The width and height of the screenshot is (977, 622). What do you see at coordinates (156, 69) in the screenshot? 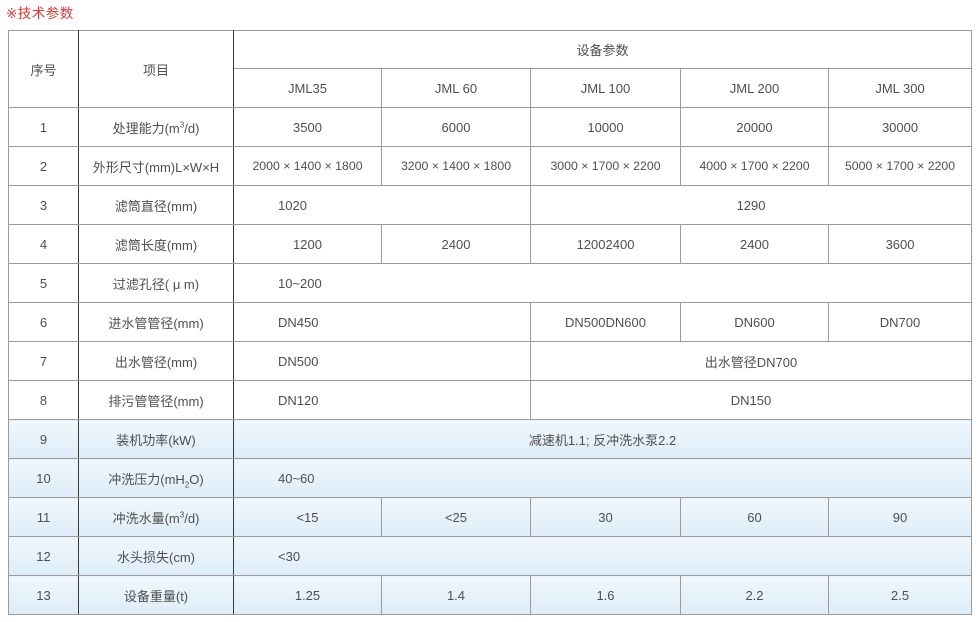
I see `col-header-item: 项目` at bounding box center [156, 69].